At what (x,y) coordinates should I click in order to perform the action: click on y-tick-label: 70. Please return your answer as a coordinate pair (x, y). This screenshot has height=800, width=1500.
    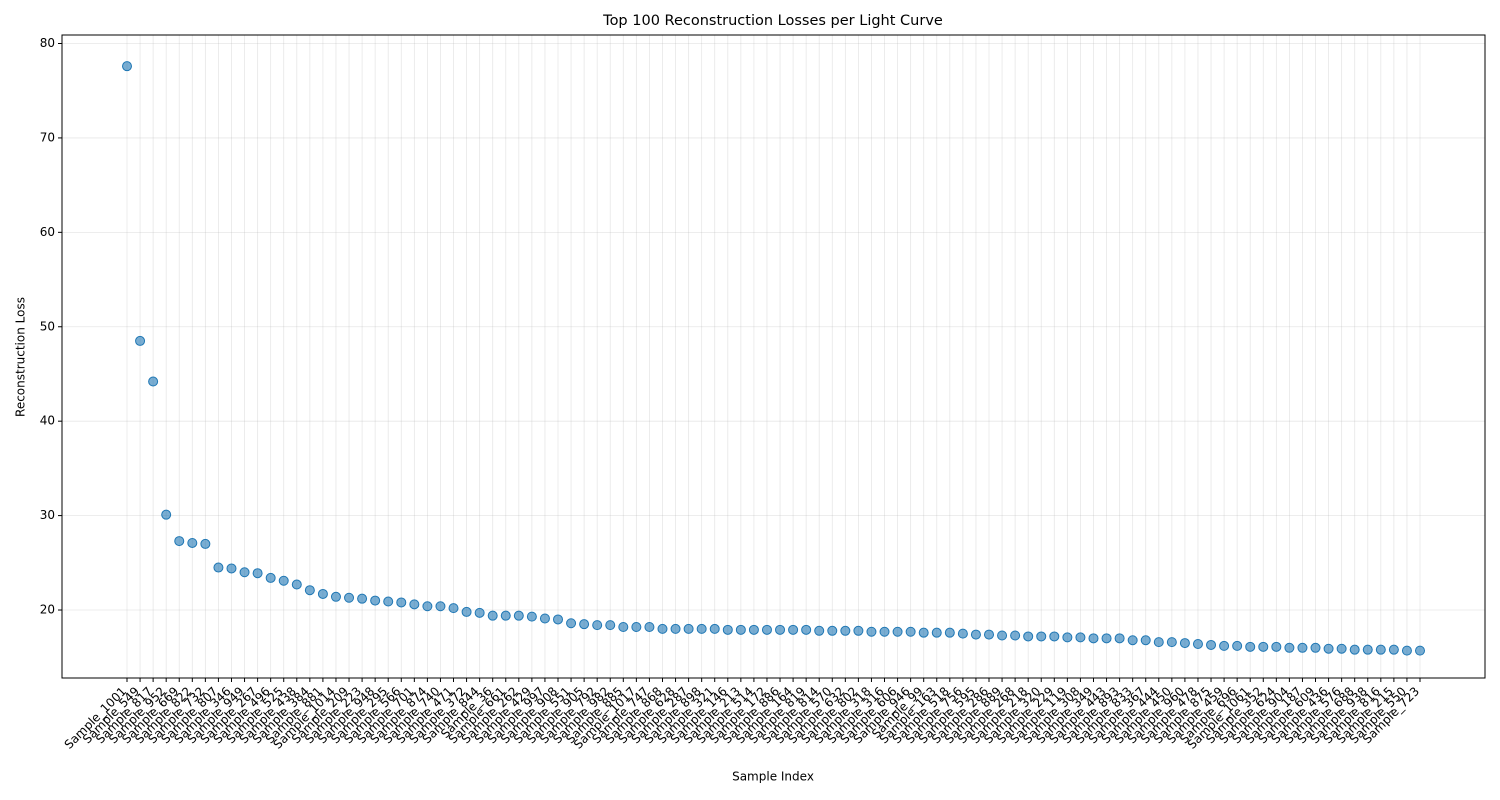
    Looking at the image, I should click on (47, 137).